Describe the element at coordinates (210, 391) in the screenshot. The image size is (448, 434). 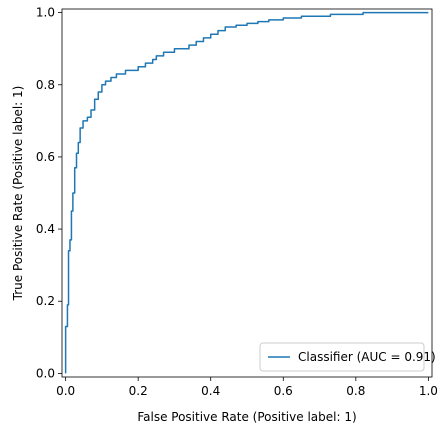
I see `x-tick-label: 0.4` at that location.